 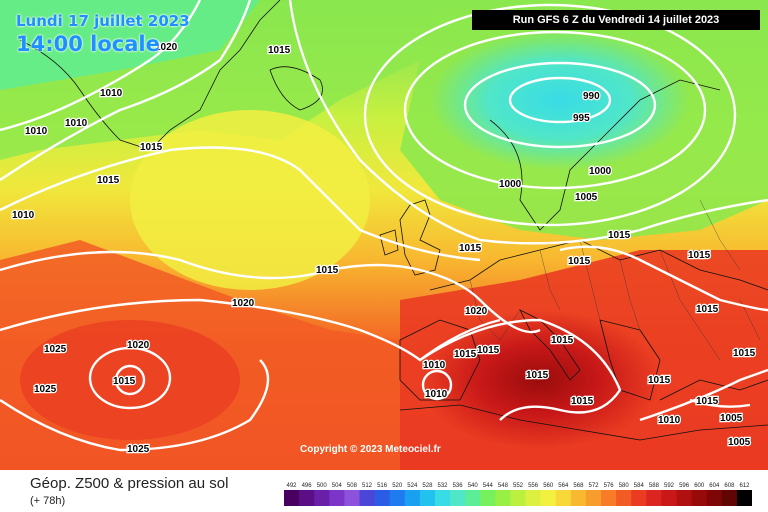 I want to click on isobar-1020-azores, so click(x=130, y=378).